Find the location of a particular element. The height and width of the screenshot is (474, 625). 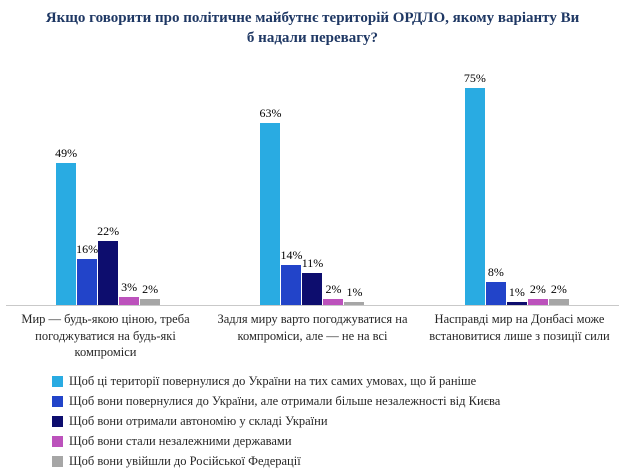

bar-column: 22% is located at coordinates (108, 265).